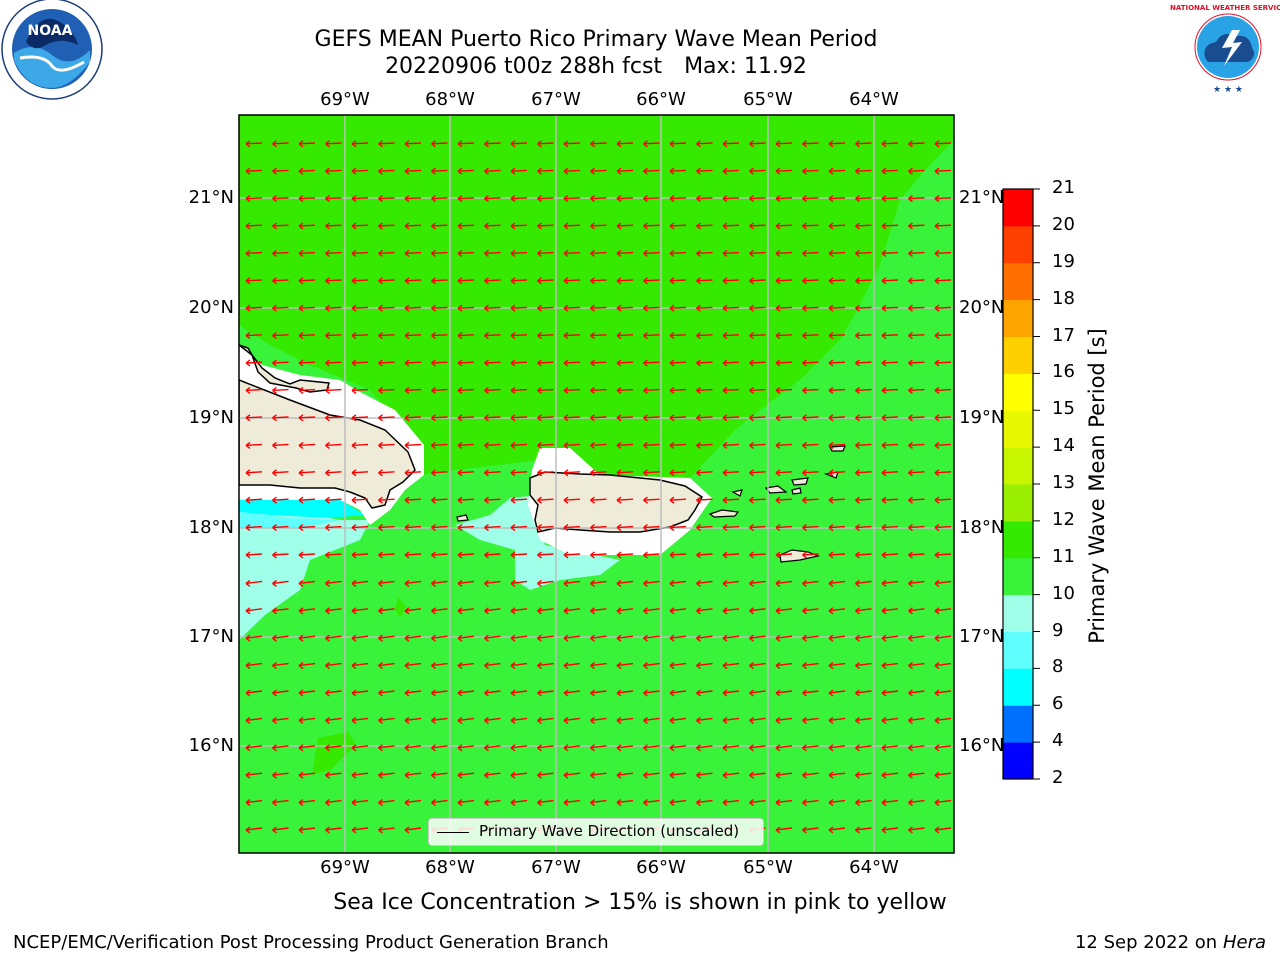 This screenshot has height=960, width=1280. I want to click on colorbar-tick-label: 11, so click(1063, 556).